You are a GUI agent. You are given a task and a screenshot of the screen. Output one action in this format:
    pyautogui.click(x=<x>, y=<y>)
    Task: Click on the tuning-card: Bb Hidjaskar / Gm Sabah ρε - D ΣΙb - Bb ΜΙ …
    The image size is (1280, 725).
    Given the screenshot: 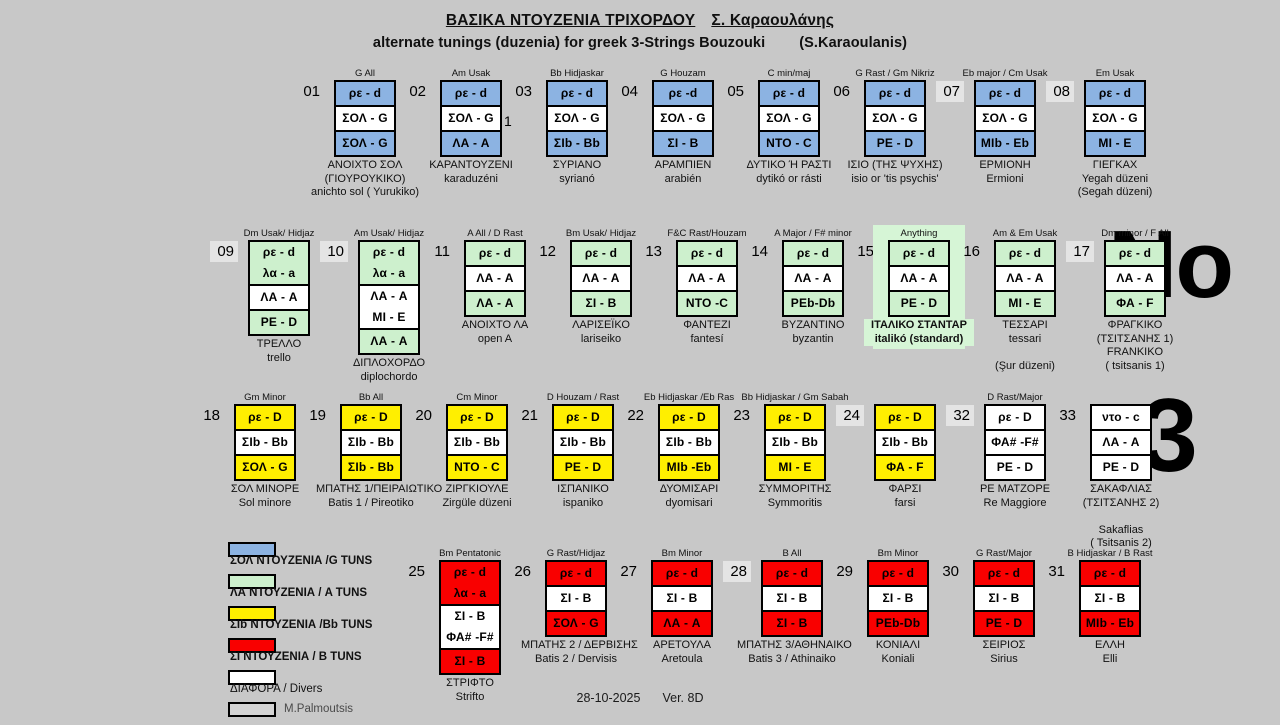 What is the action you would take?
    pyautogui.click(x=794, y=451)
    